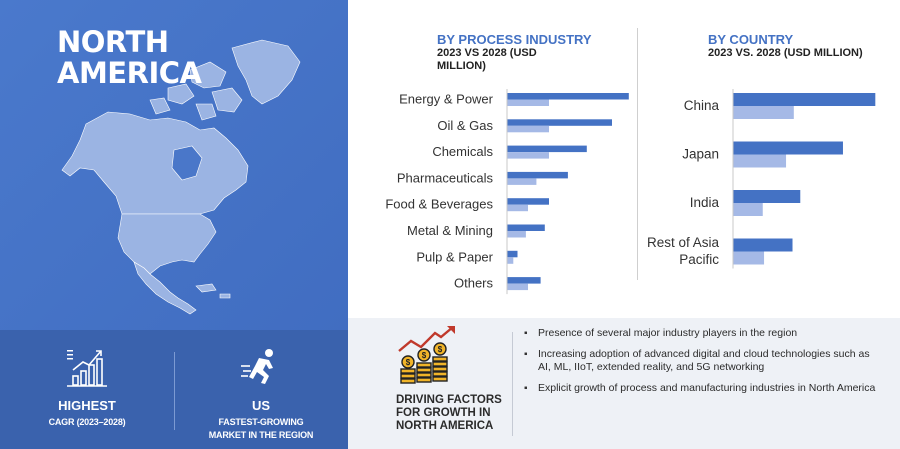  Describe the element at coordinates (512, 384) in the screenshot. I see `drivers-divider` at that location.